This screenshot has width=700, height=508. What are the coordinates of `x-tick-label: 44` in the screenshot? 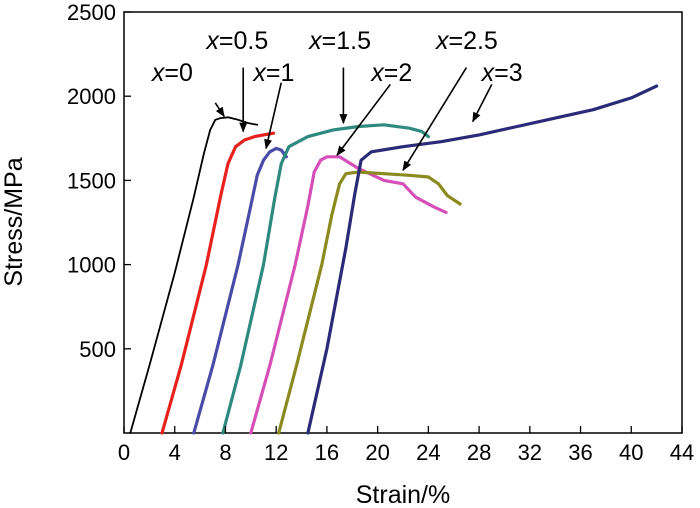 It's located at (682, 452).